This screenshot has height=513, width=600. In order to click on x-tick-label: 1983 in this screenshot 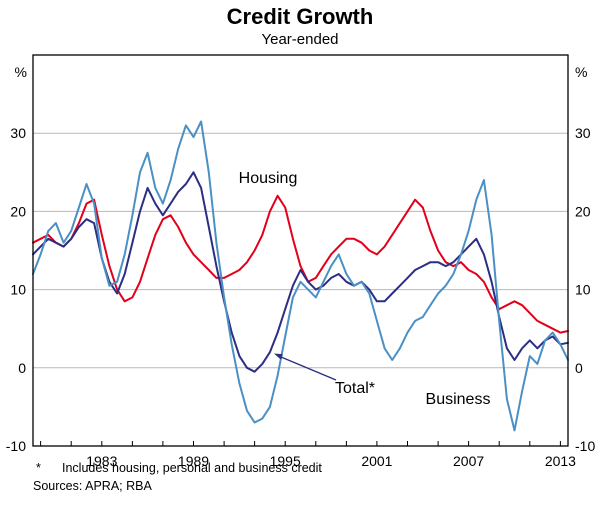, I will do `click(101, 461)`.